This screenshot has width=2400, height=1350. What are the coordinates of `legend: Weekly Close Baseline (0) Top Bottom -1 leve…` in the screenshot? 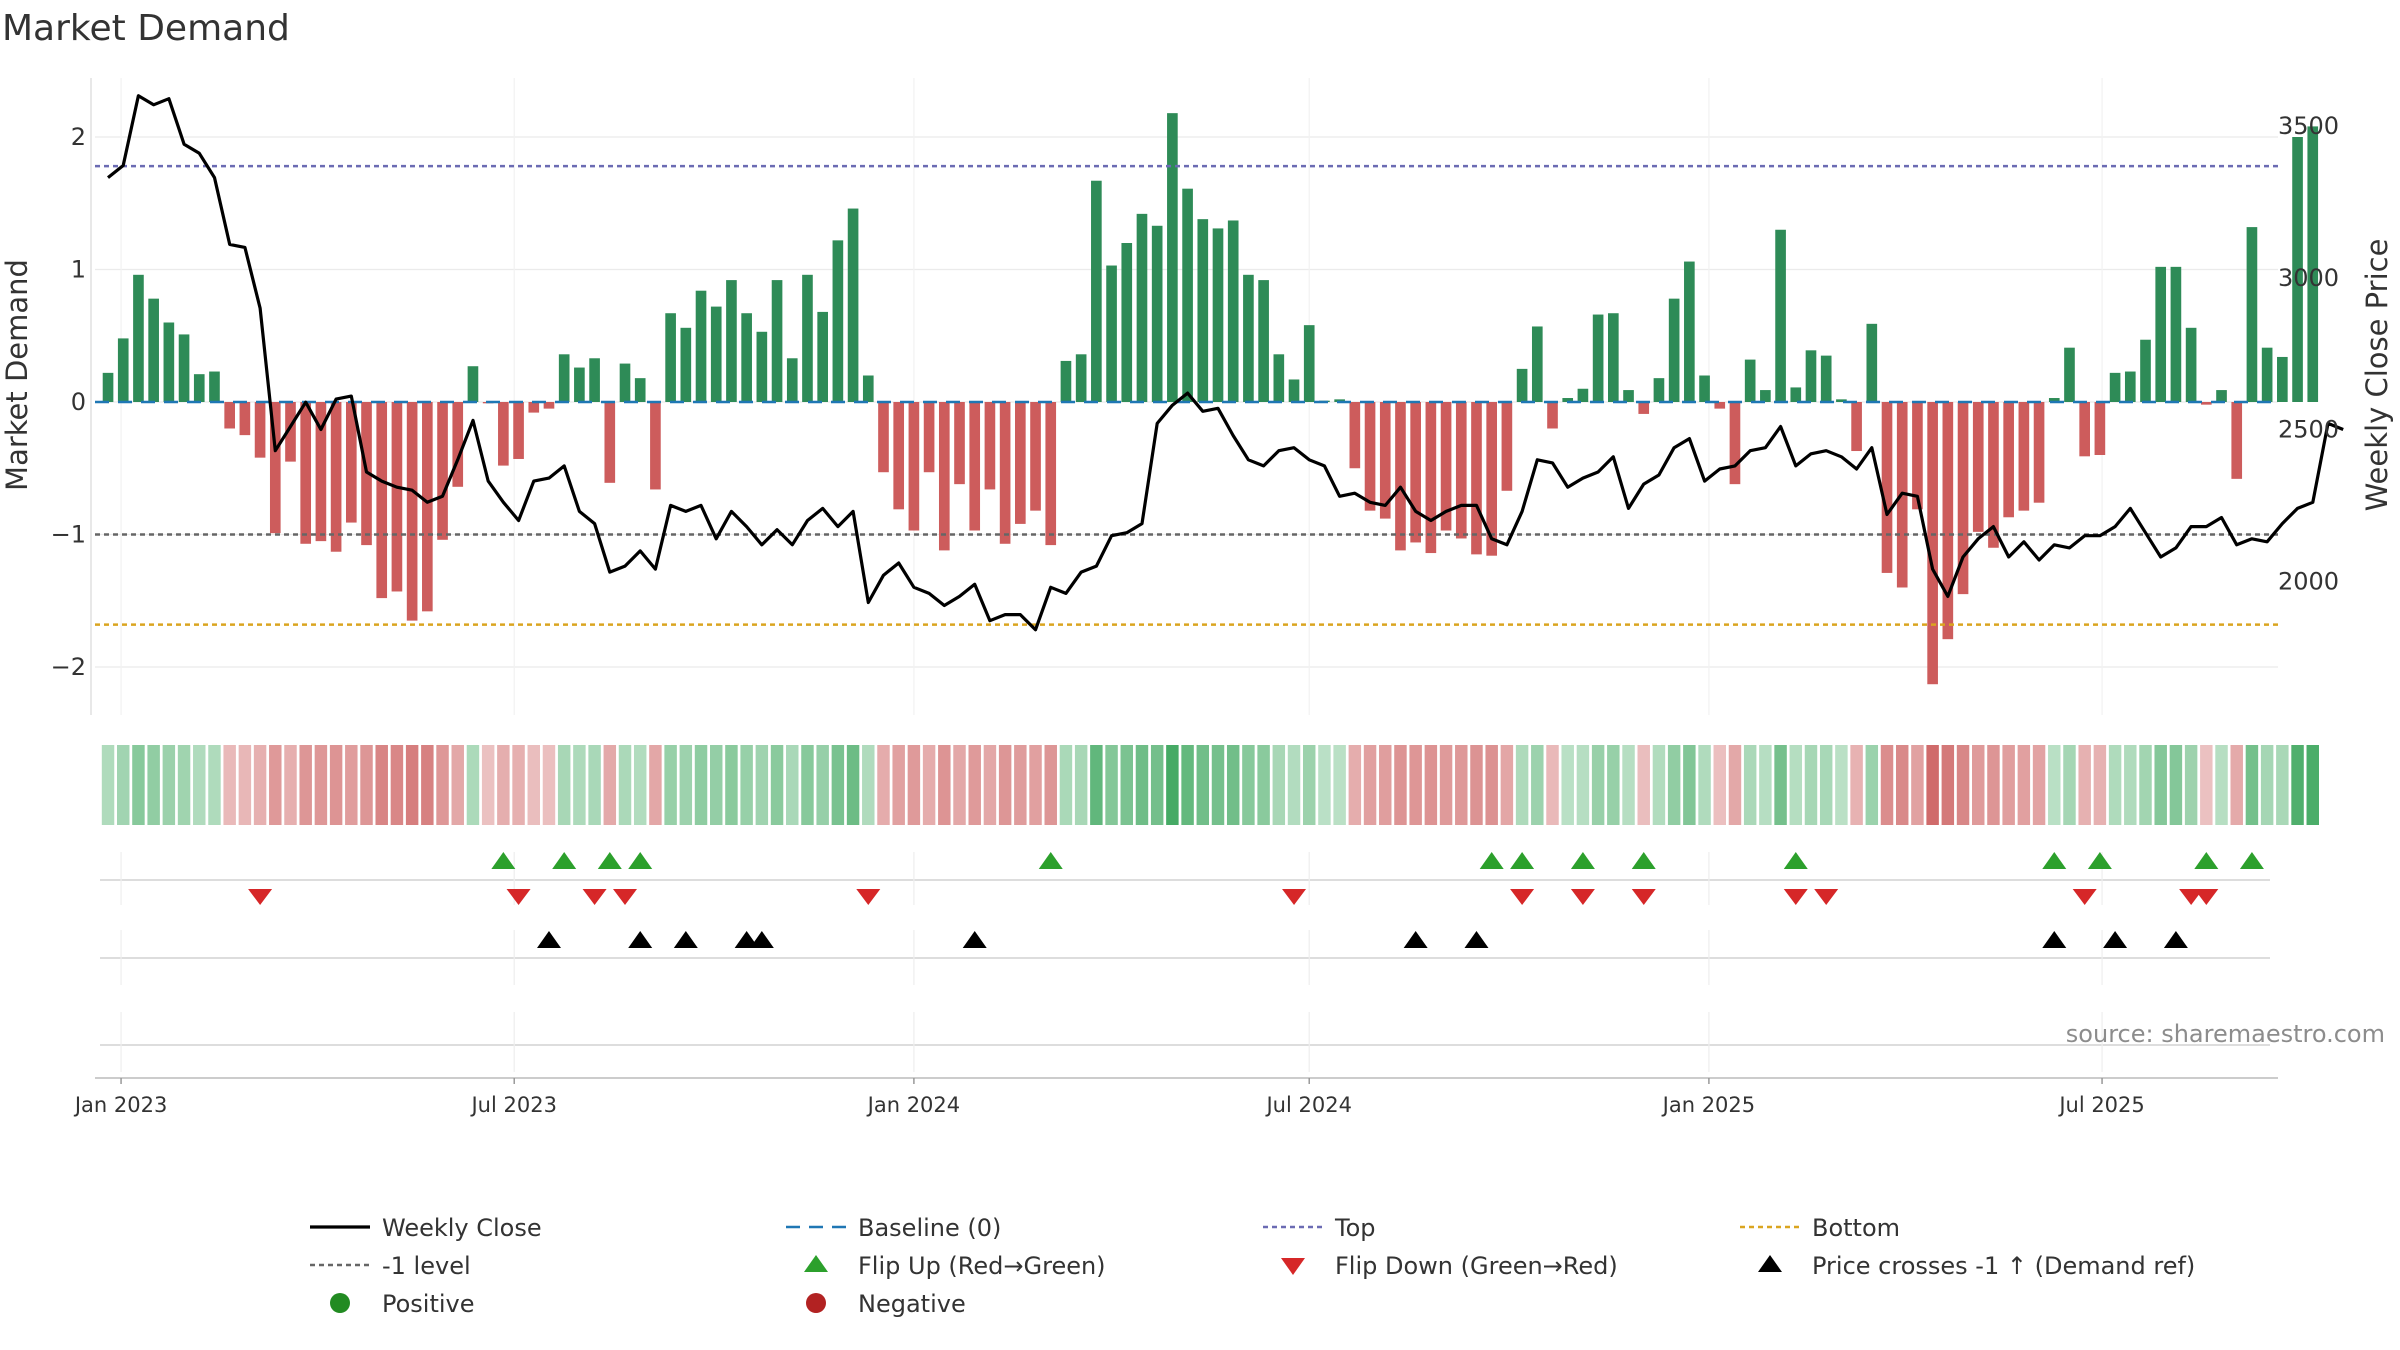 It's located at (1252, 1266).